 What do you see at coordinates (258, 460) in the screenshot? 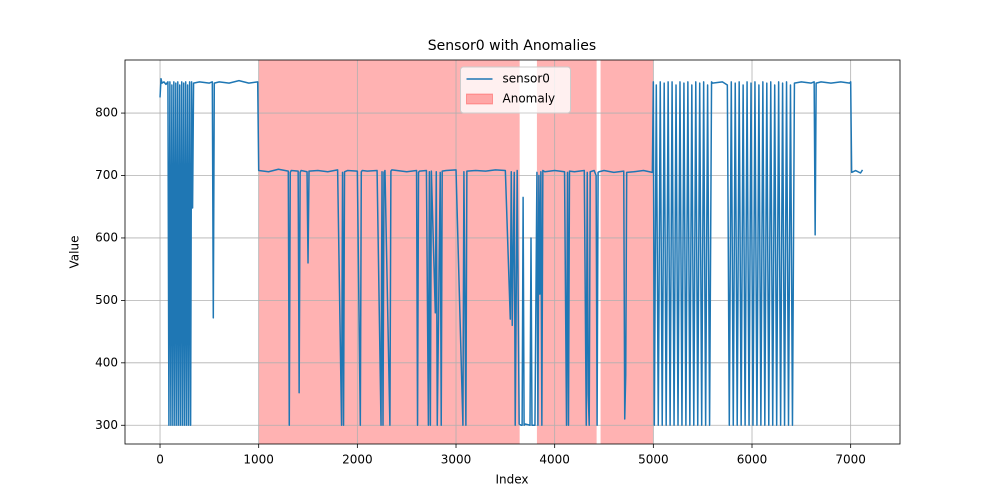
I see `x-tick-label: 1000` at bounding box center [258, 460].